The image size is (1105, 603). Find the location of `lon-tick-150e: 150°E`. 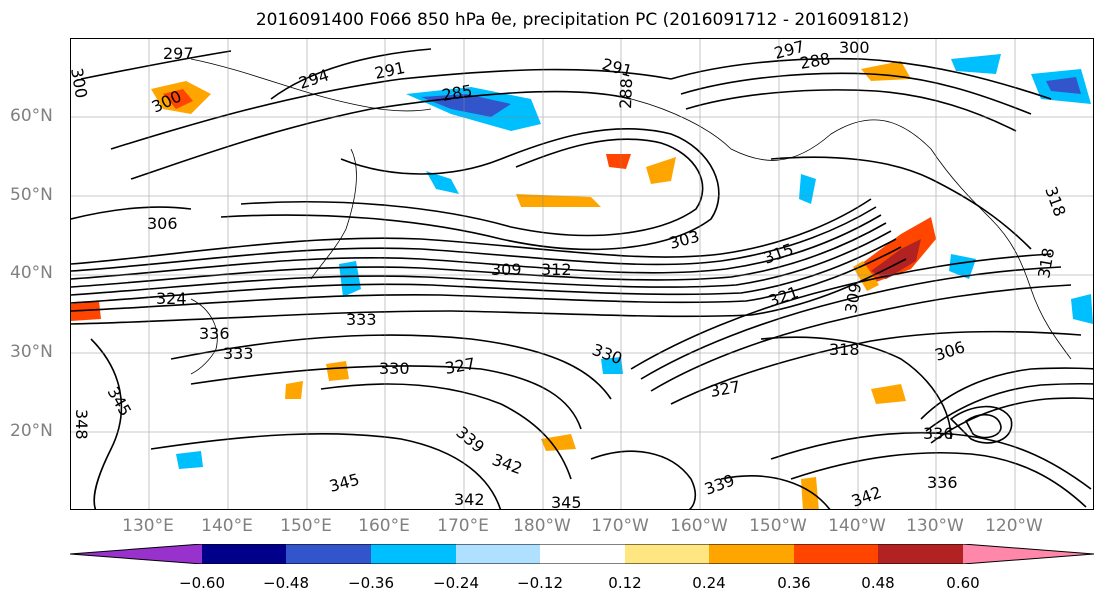

lon-tick-150e: 150°E is located at coordinates (306, 526).